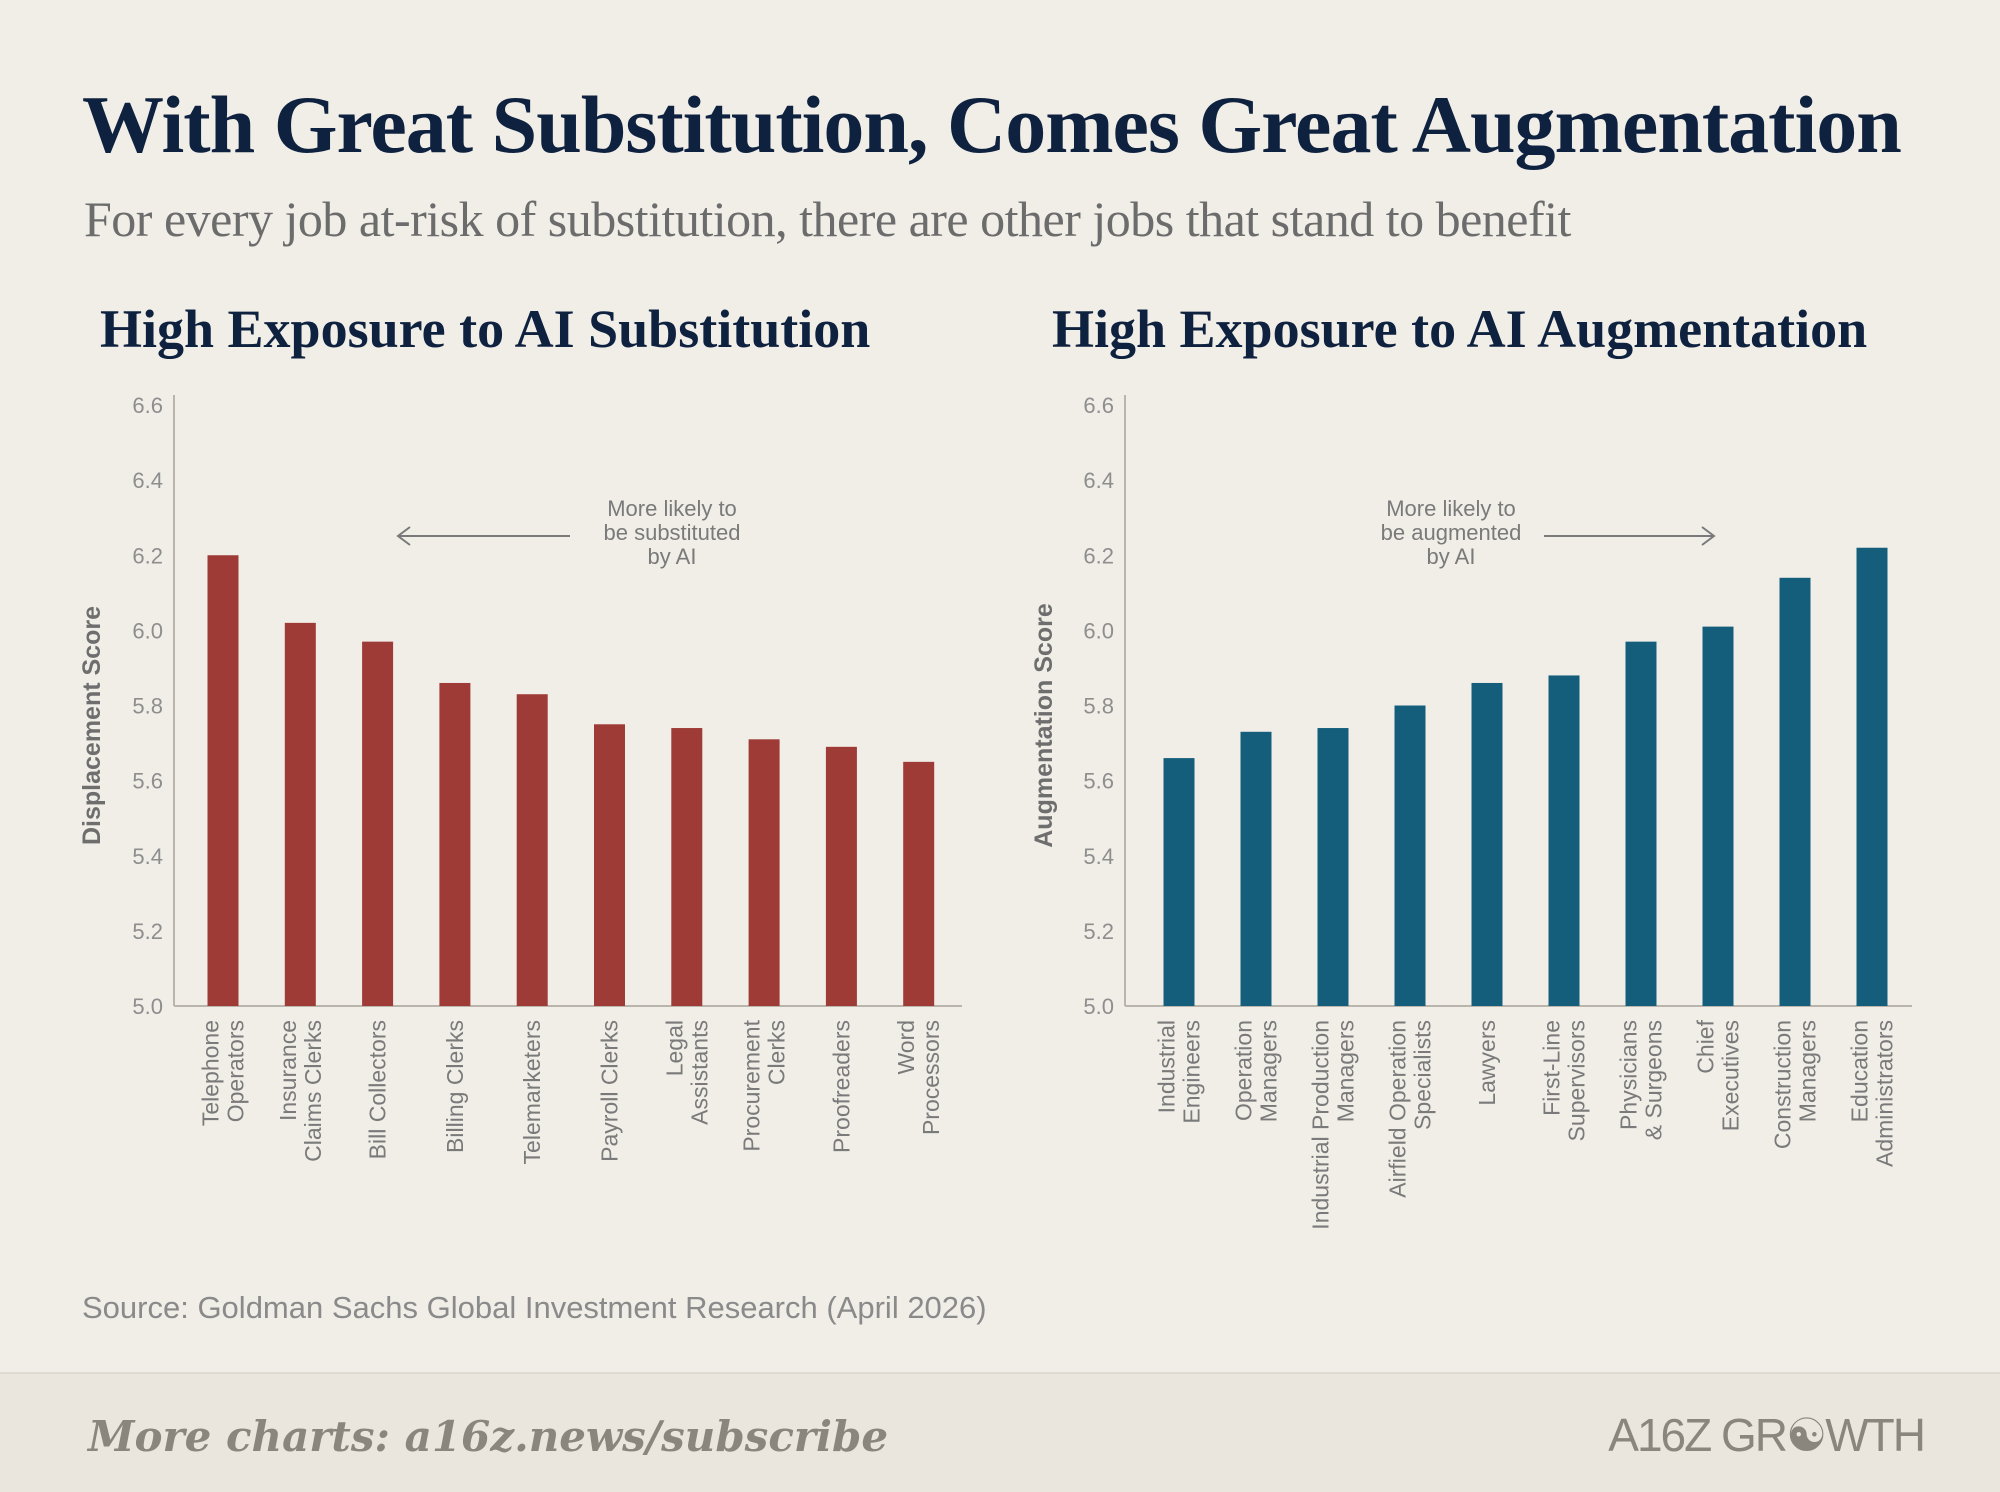 This screenshot has height=1492, width=2000. Describe the element at coordinates (1767, 1435) in the screenshot. I see `a16z-growth-logo: A16Z GR☯WTH` at that location.